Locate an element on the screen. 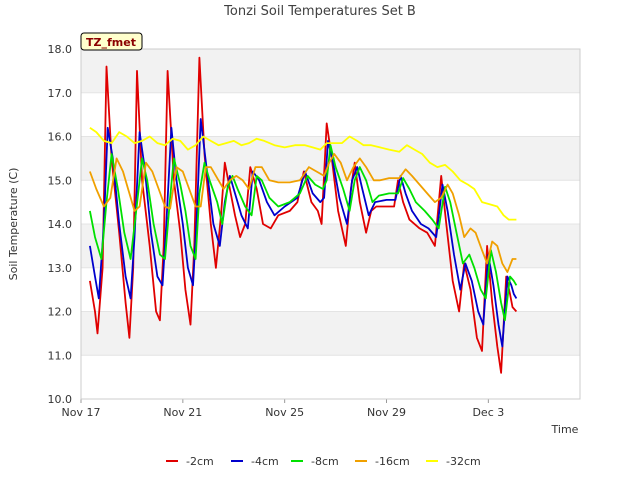  x-tick-label: Nov 17 is located at coordinates (81, 412).